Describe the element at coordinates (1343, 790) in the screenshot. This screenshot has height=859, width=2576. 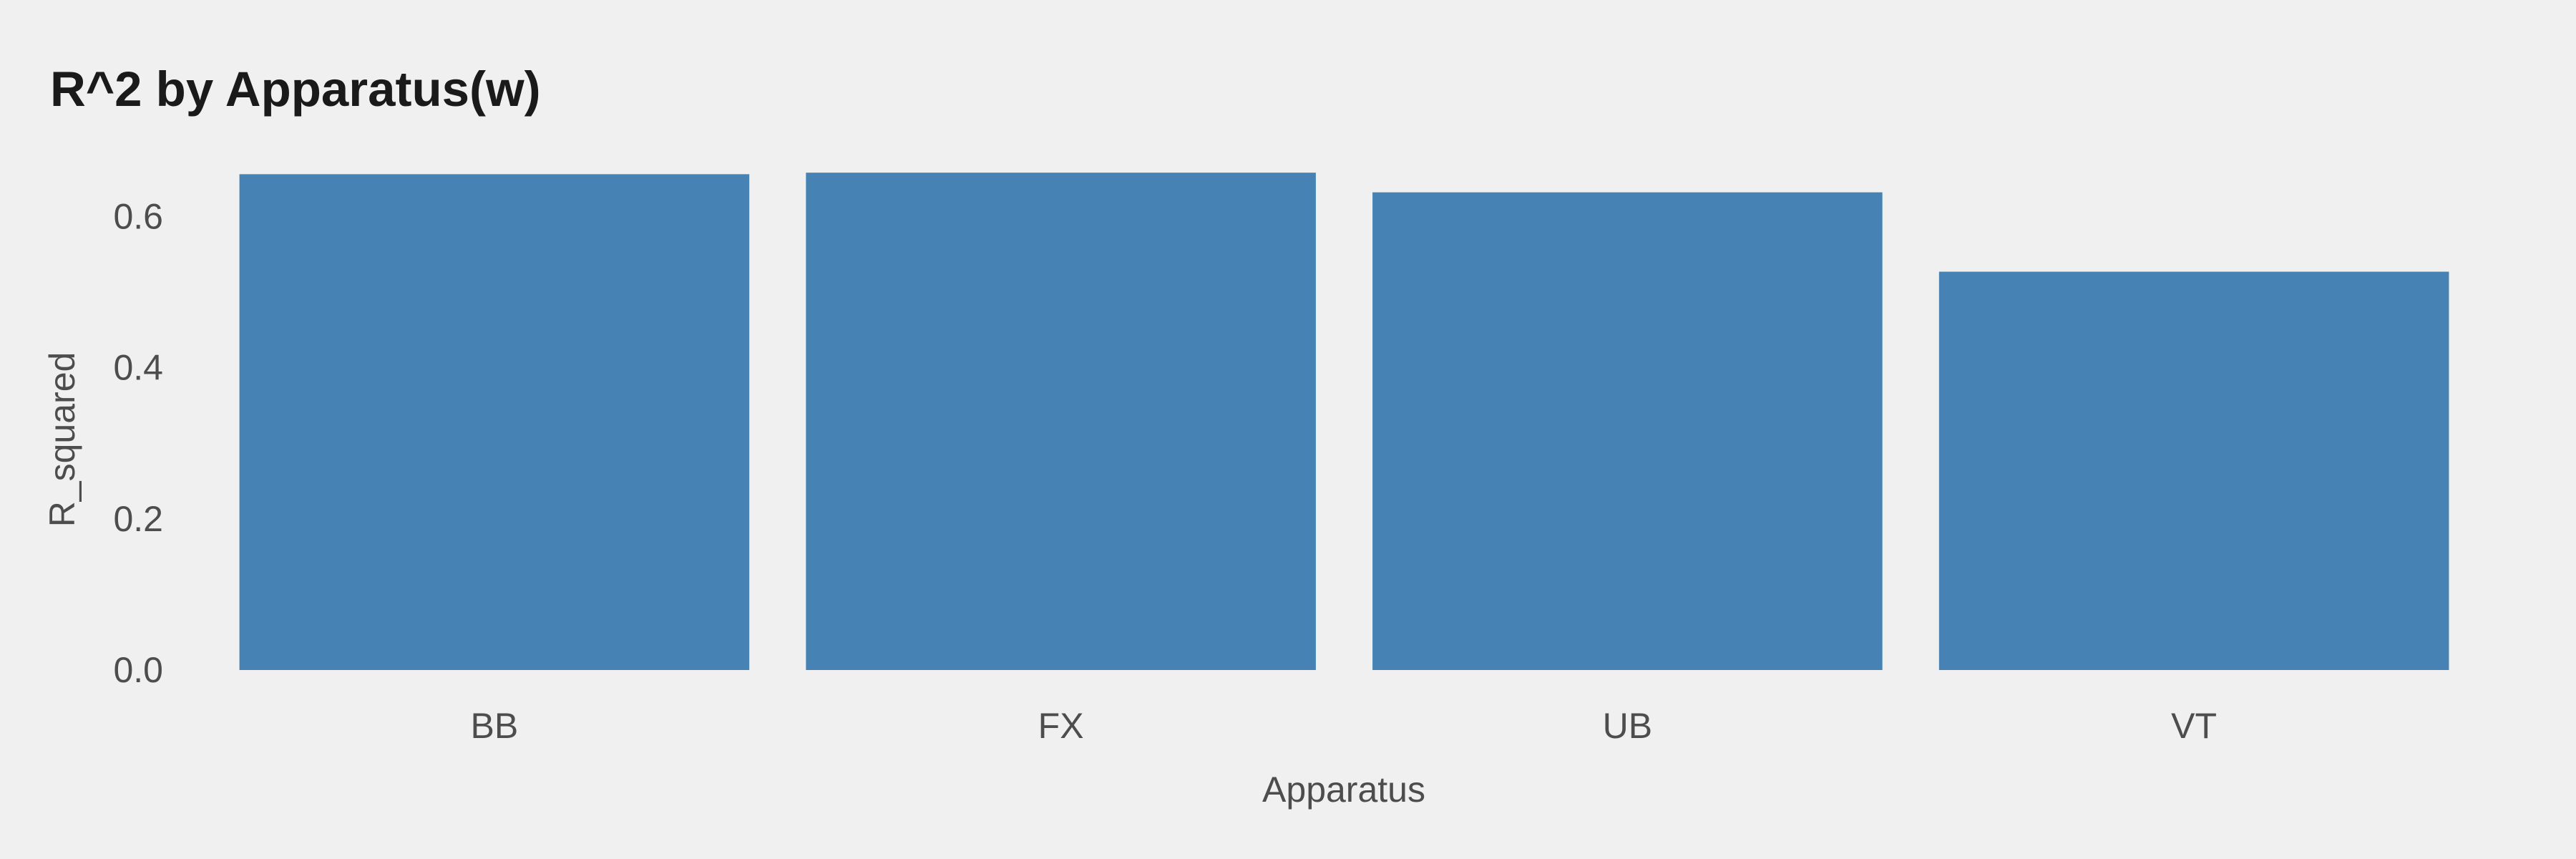
I see `x-axis-title: Apparatus` at that location.